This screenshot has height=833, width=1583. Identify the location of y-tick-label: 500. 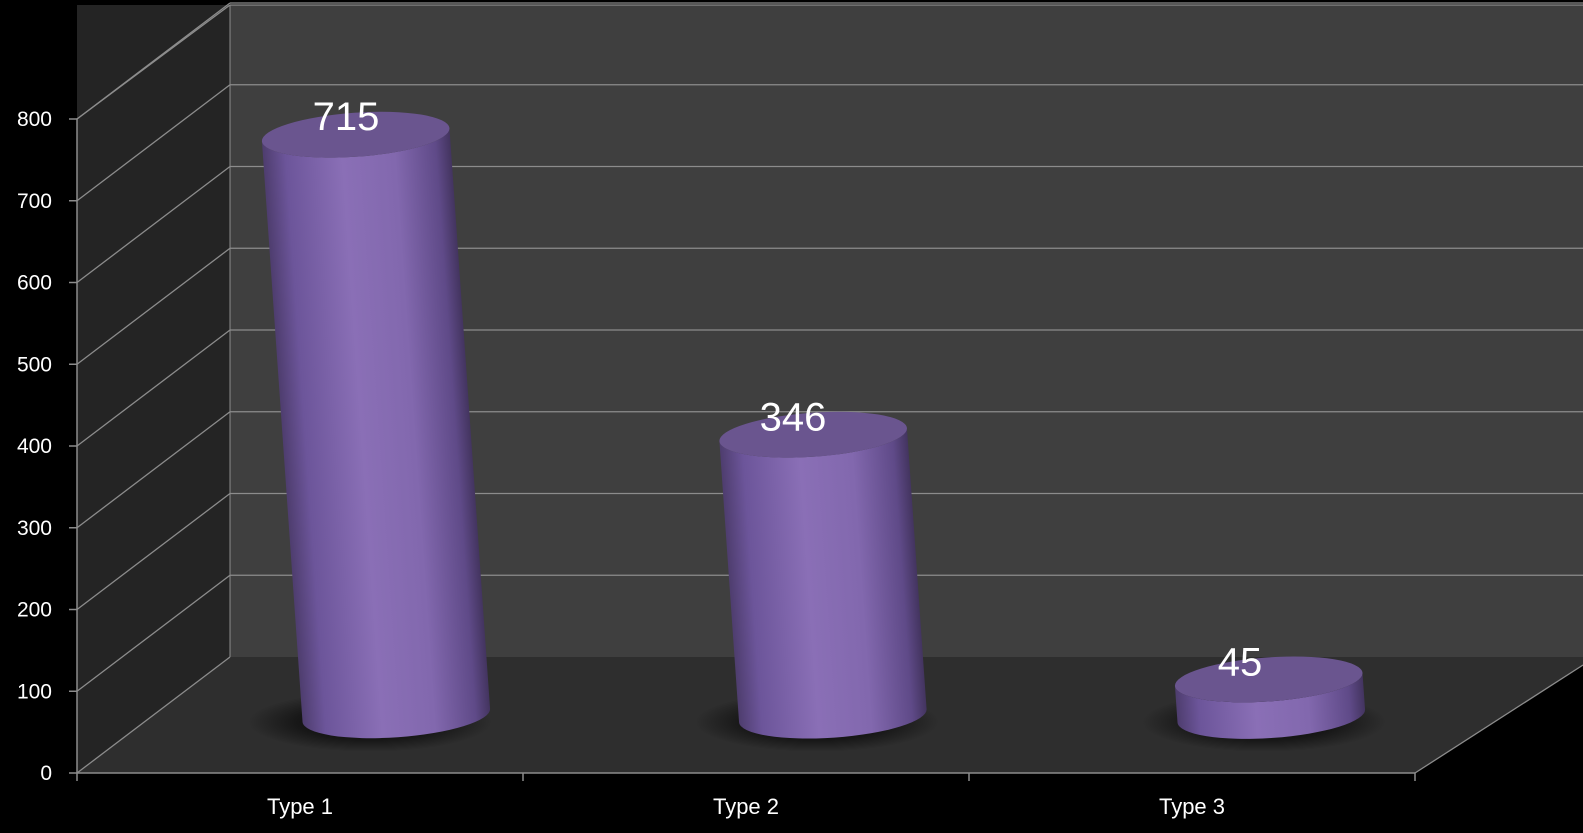
(34, 364).